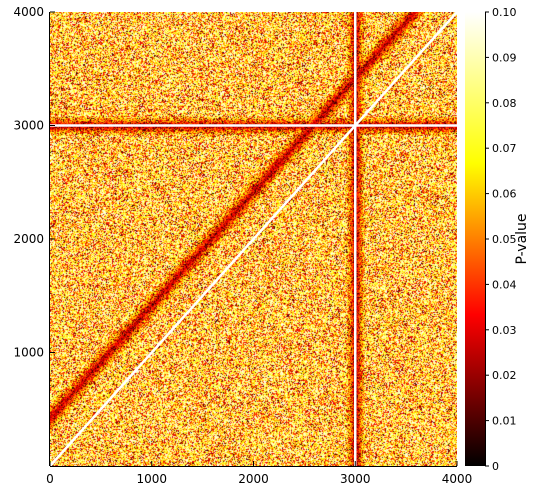 This screenshot has height=500, width=540. What do you see at coordinates (522, 238) in the screenshot?
I see `colorbar-label: P-value` at bounding box center [522, 238].